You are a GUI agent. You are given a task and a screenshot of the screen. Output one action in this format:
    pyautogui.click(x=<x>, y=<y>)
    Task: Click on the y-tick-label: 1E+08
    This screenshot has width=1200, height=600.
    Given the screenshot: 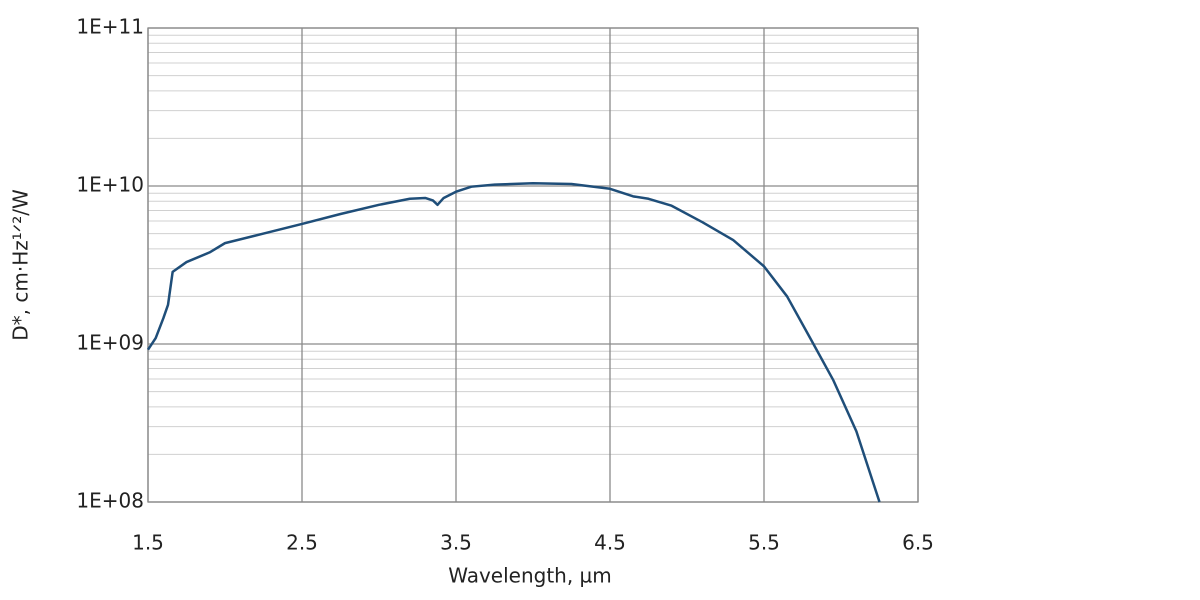 What is the action you would take?
    pyautogui.click(x=110, y=501)
    